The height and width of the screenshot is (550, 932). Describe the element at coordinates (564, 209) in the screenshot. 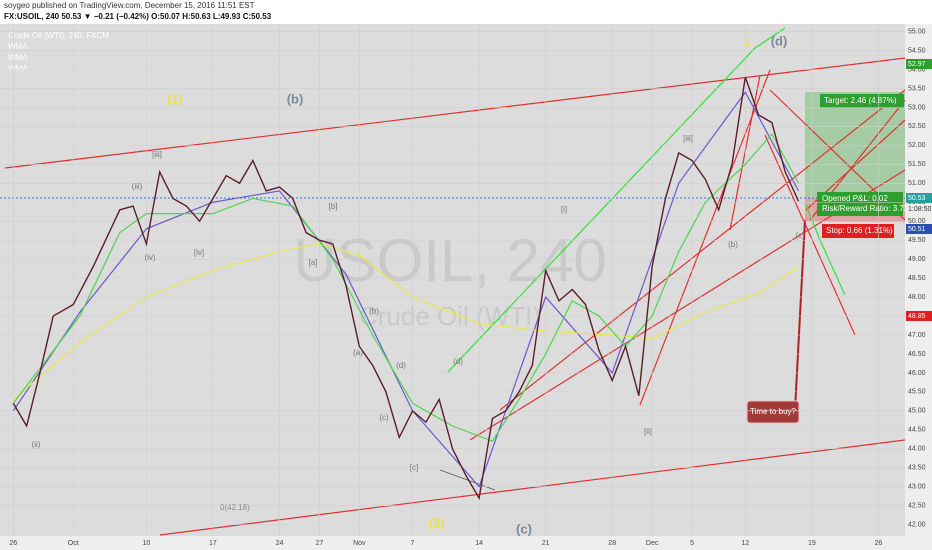

I see `wave-label: [i]` at that location.